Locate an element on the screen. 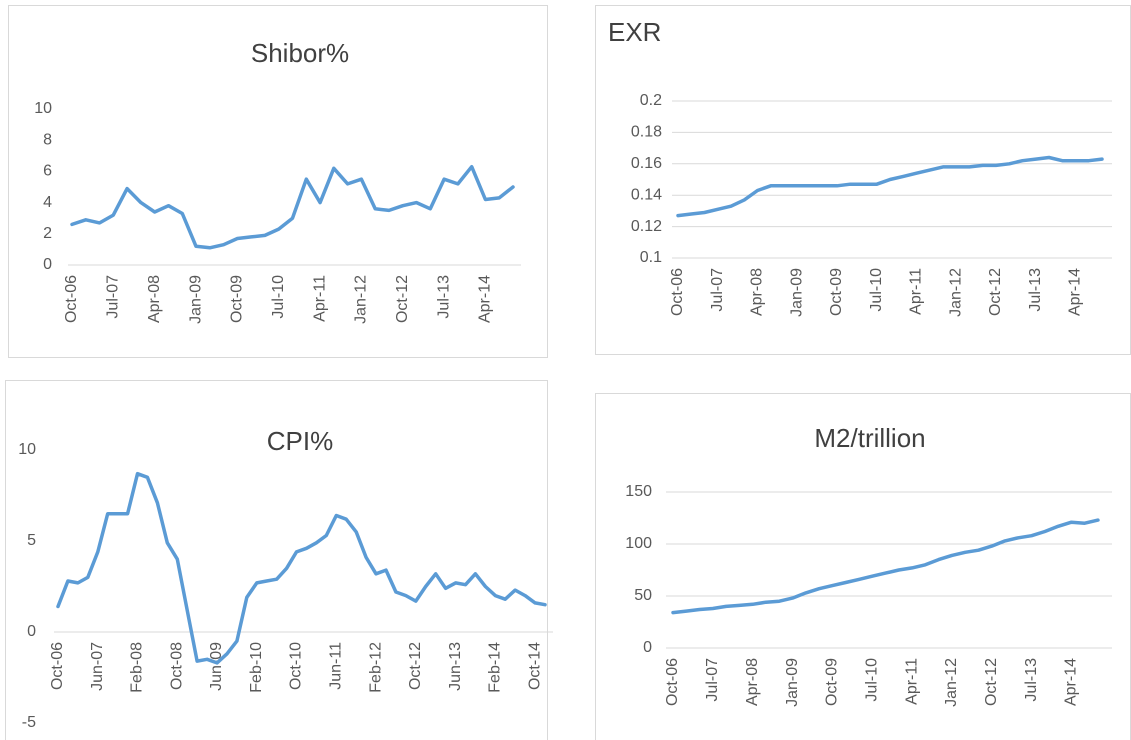  y-tick-label: 6 is located at coordinates (47, 171).